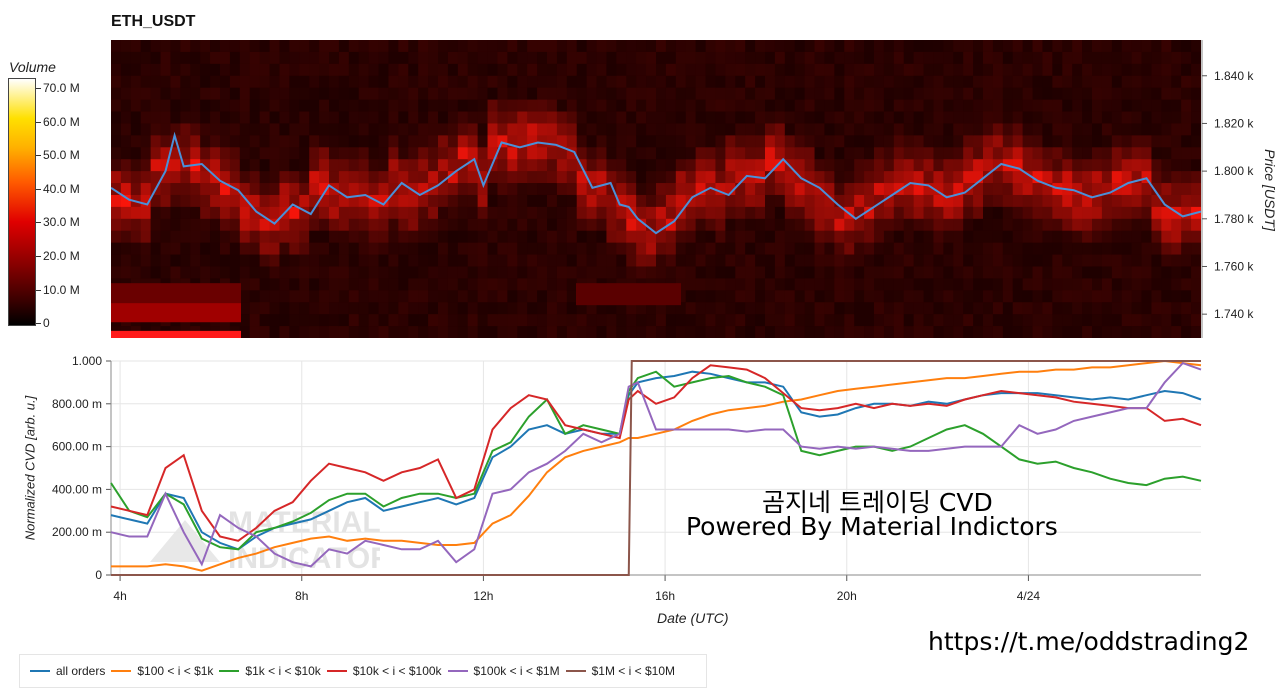 The image size is (1280, 690). What do you see at coordinates (270, 671) in the screenshot?
I see `legend-item: $1k < i < $10k` at bounding box center [270, 671].